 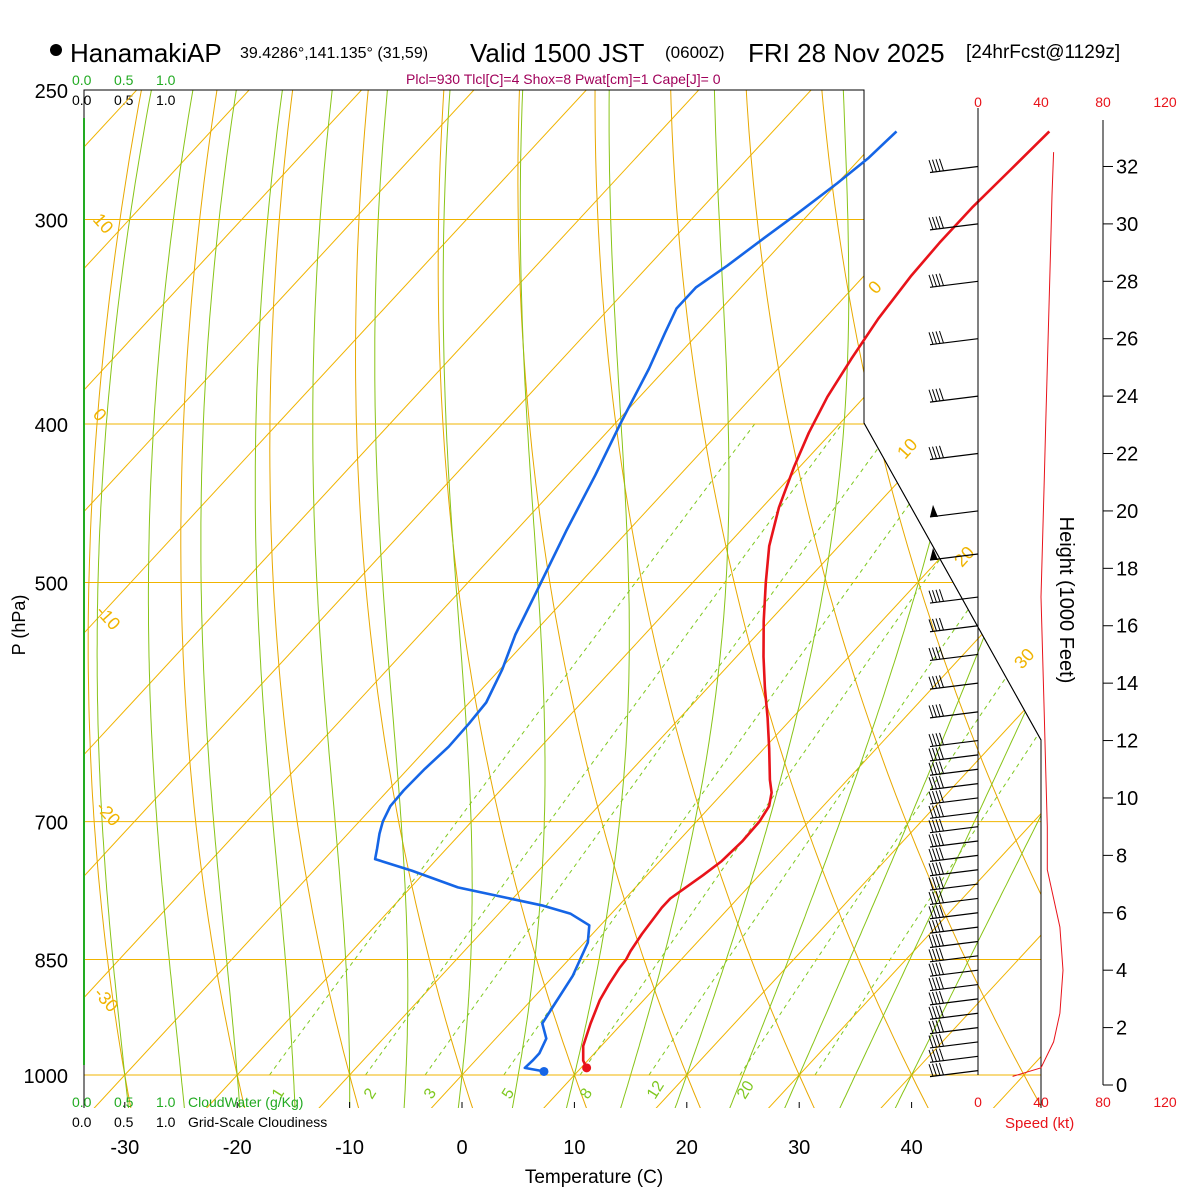 What do you see at coordinates (1121, 856) in the screenshot?
I see `height-tick-label: 8` at bounding box center [1121, 856].